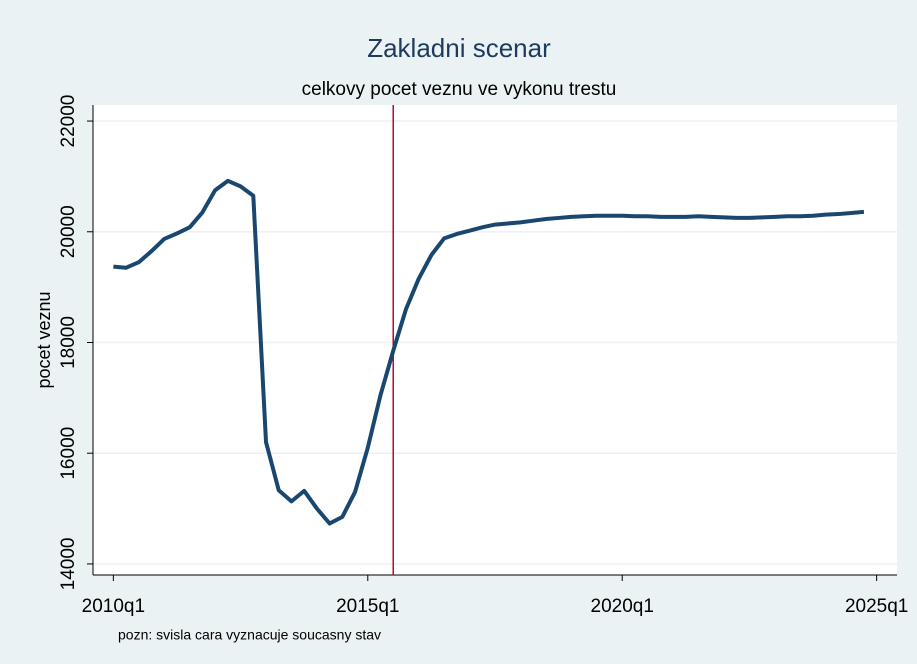  I want to click on y-tick-label: 20000, so click(68, 231).